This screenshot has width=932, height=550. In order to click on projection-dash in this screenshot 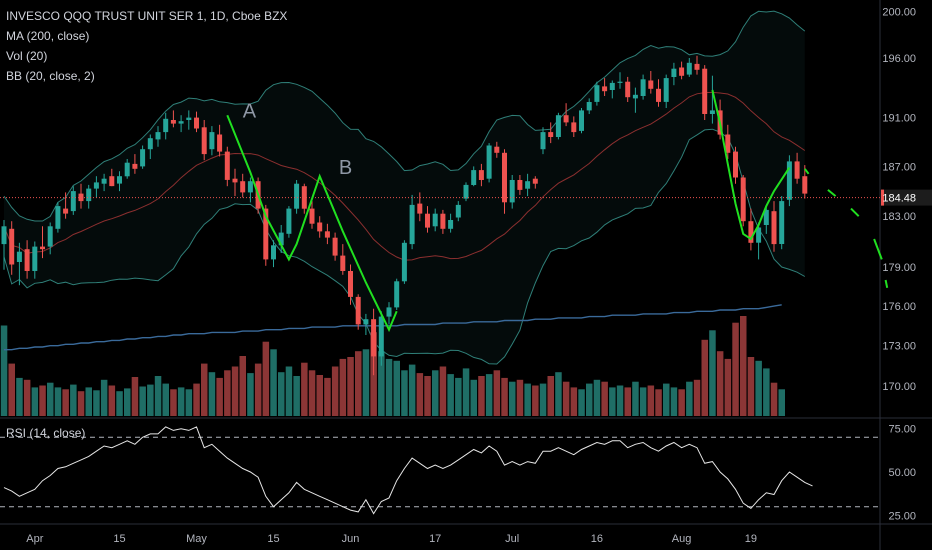, I will do `click(832, 193)`.